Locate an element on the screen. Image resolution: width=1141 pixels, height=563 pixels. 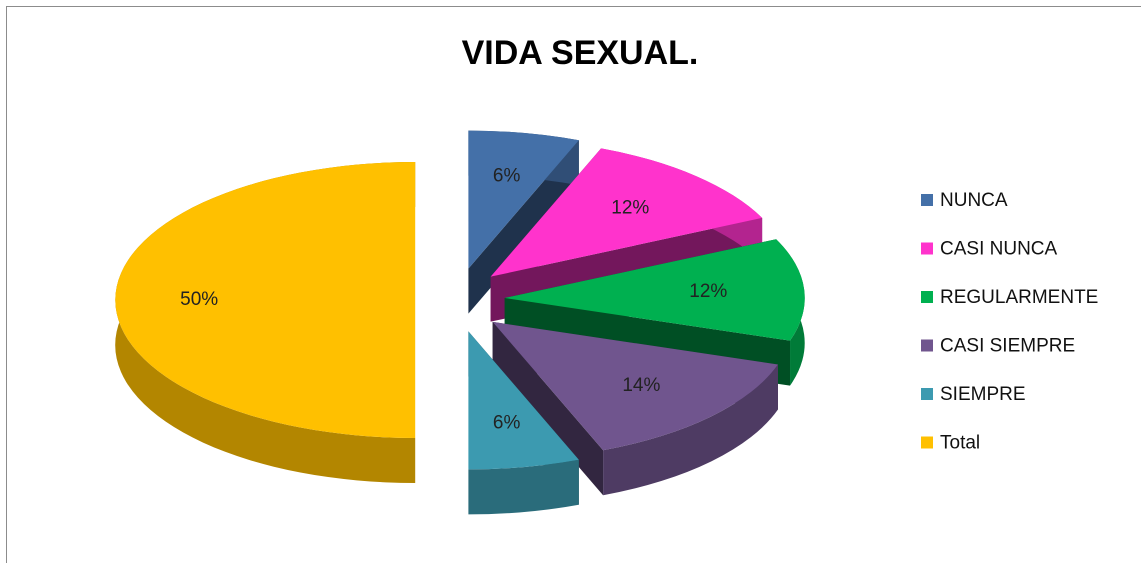
legend-label: REGULARMENTE is located at coordinates (1019, 297).